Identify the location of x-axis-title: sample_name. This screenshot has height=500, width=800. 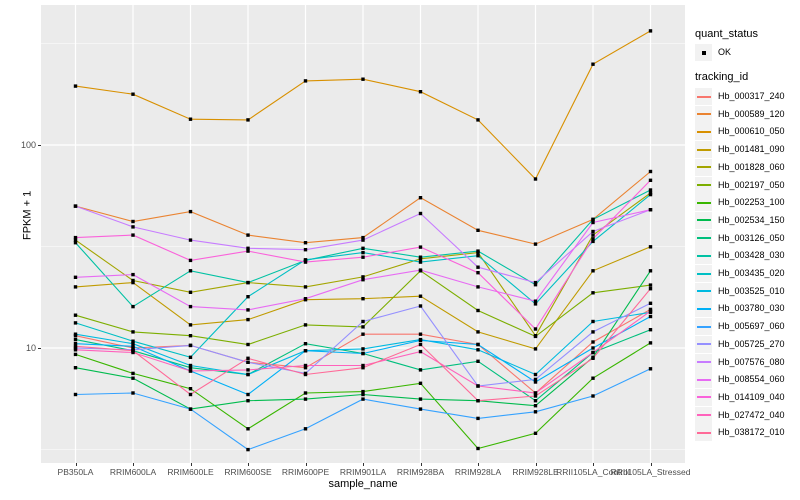
(363, 484).